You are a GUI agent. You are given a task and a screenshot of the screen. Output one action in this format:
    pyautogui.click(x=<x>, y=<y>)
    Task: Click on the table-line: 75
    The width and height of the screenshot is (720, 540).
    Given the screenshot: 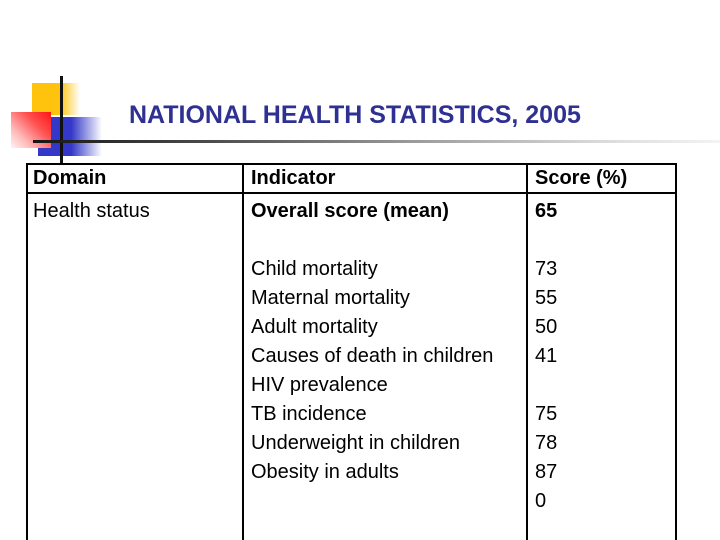 What is the action you would take?
    pyautogui.click(x=546, y=414)
    